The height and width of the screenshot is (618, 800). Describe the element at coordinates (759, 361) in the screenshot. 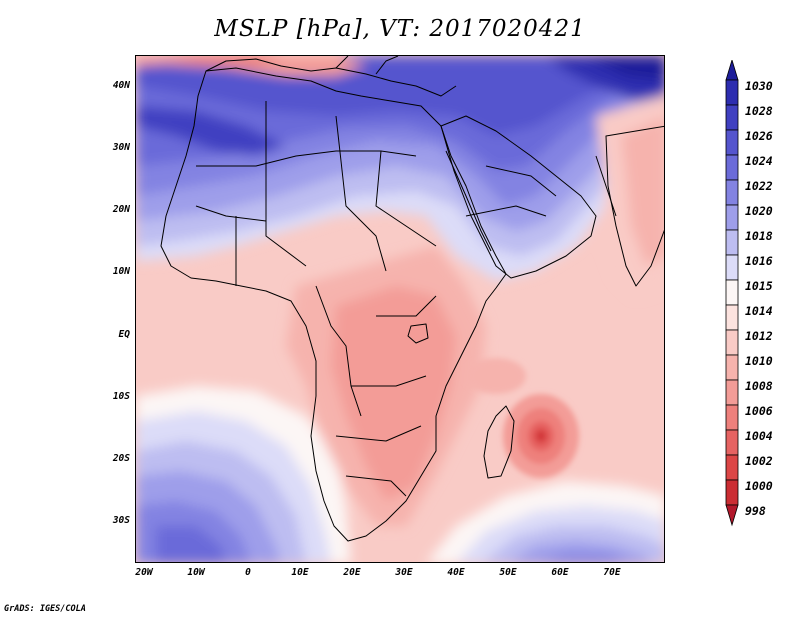

I see `colorbar-label-1010: 1010` at that location.